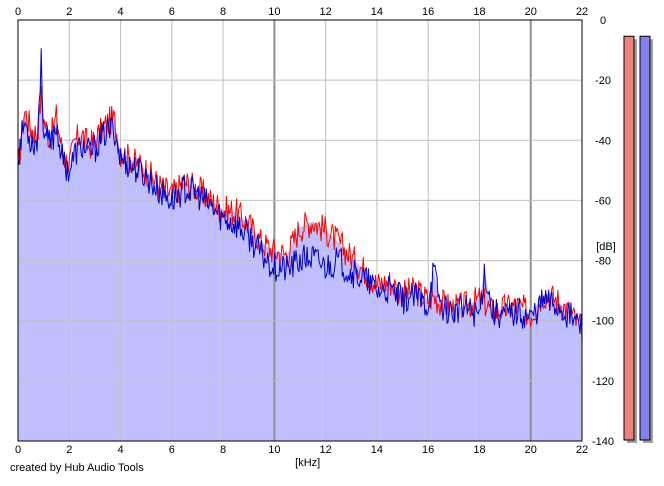 The width and height of the screenshot is (664, 486). Describe the element at coordinates (479, 450) in the screenshot. I see `x-tick-label-bottom: 18` at that location.